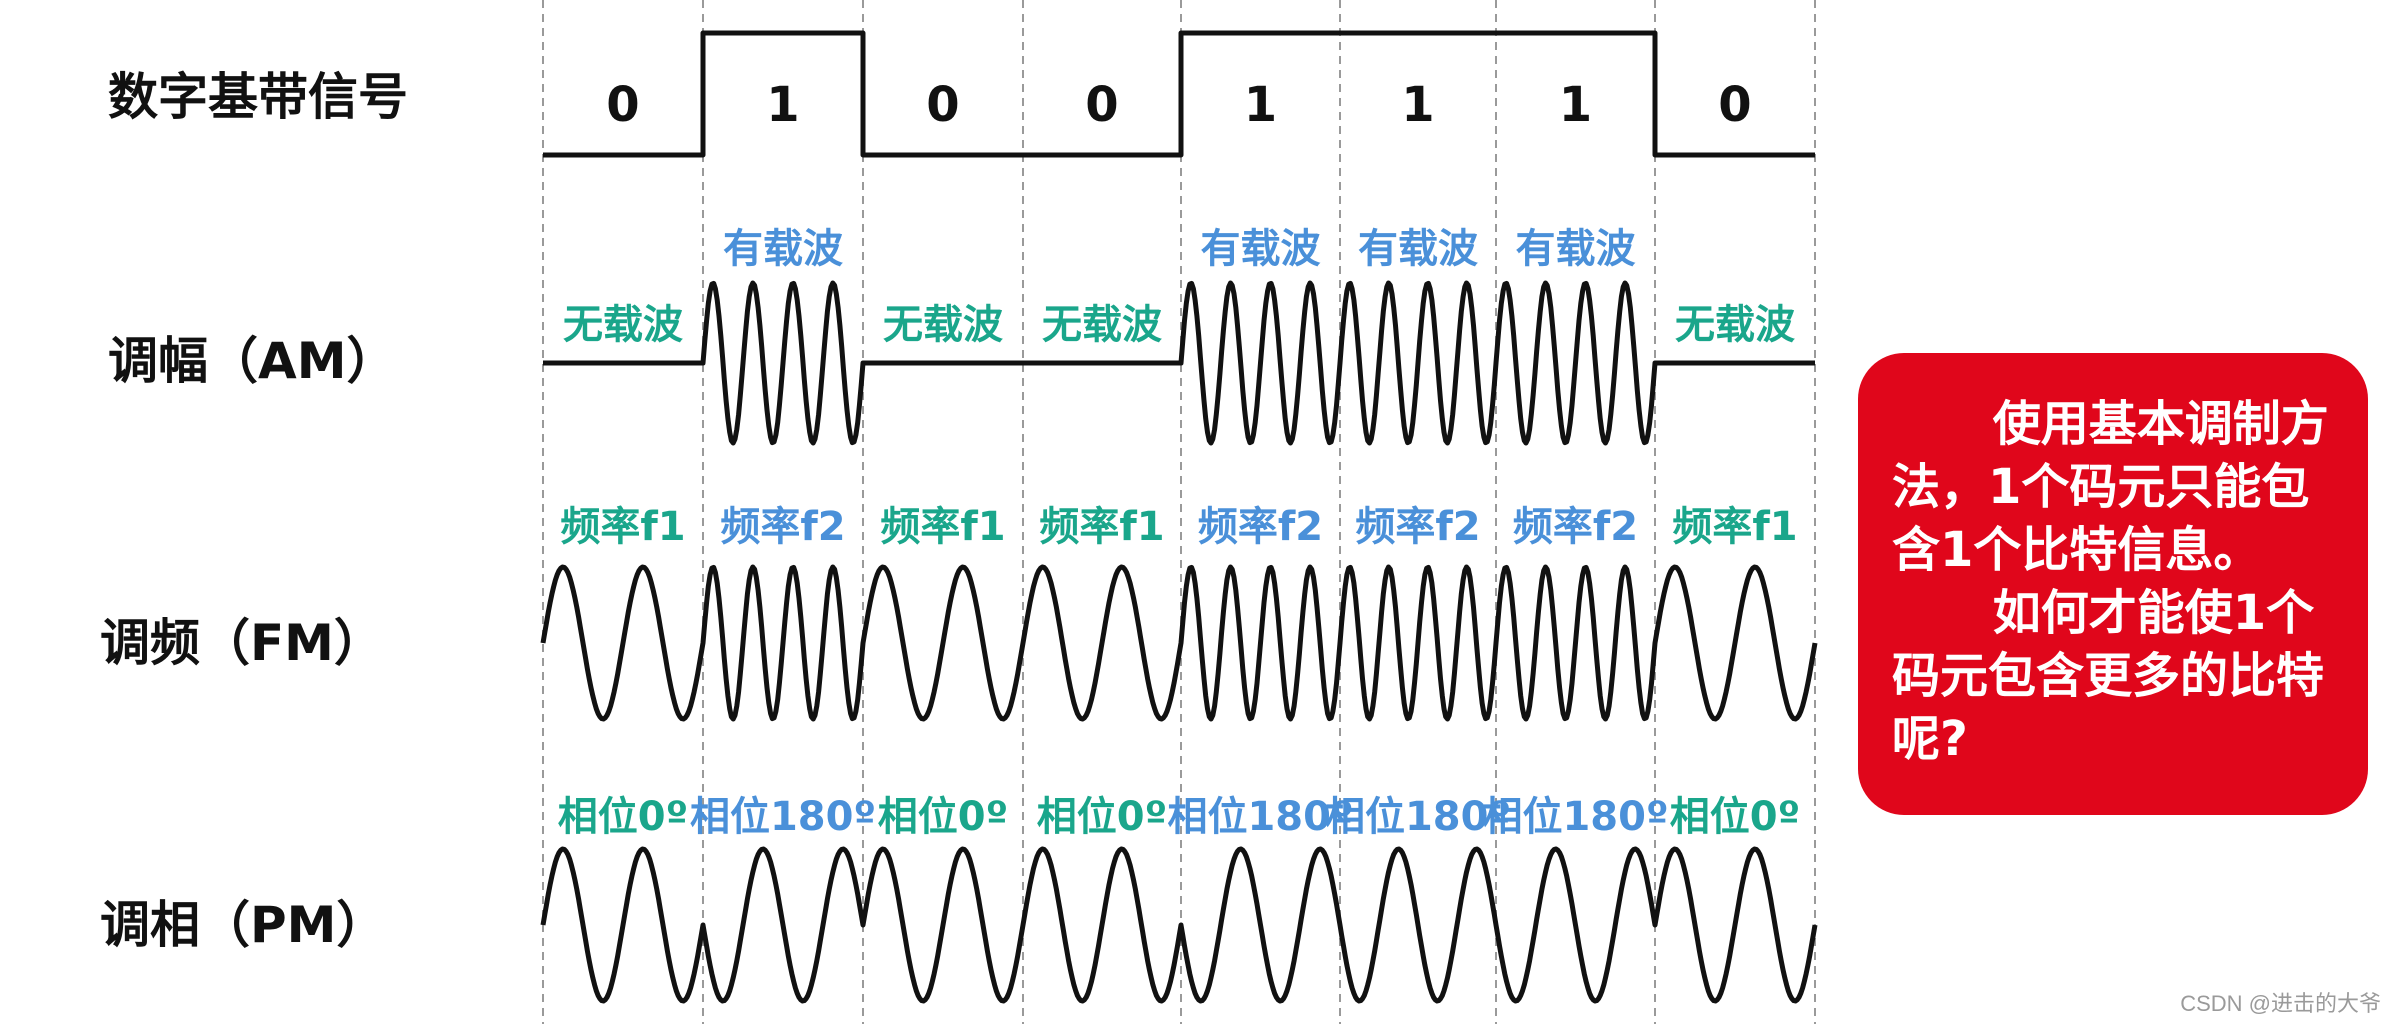  What do you see at coordinates (1178, 105) in the screenshot?
I see `bit-values: 0 1 0 0 1 1 1 0` at bounding box center [1178, 105].